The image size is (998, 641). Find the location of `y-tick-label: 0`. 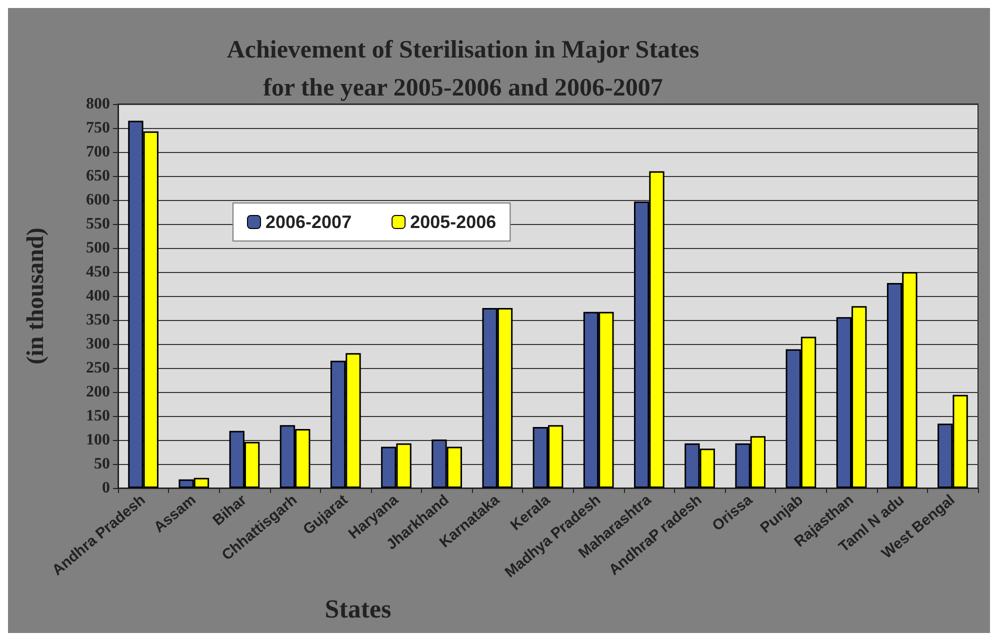

y-tick-label: 0 is located at coordinates (106, 488).